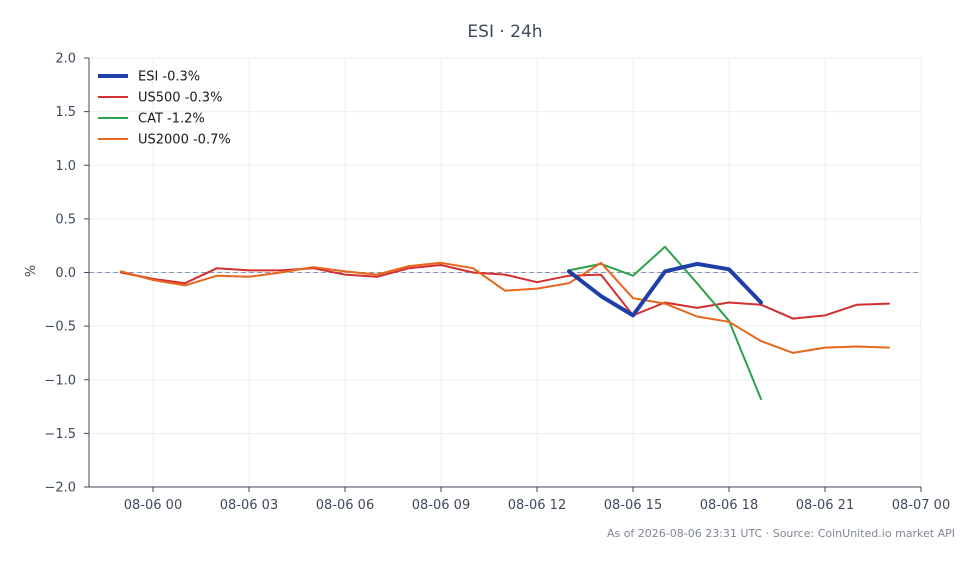 Image resolution: width=979 pixels, height=564 pixels. I want to click on x-tick-label: 08-06 15, so click(633, 505).